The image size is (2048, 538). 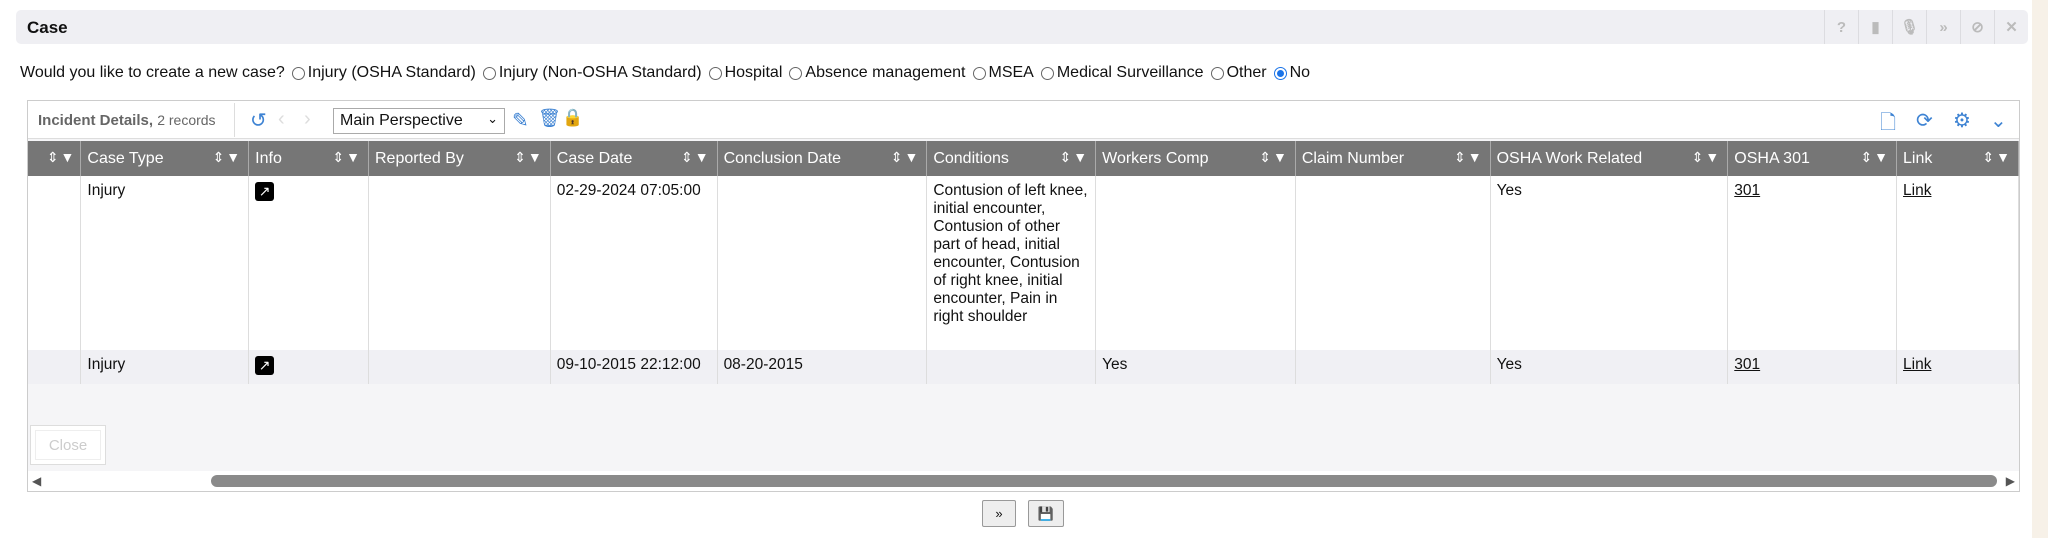 I want to click on window-title: Case, so click(x=47, y=27).